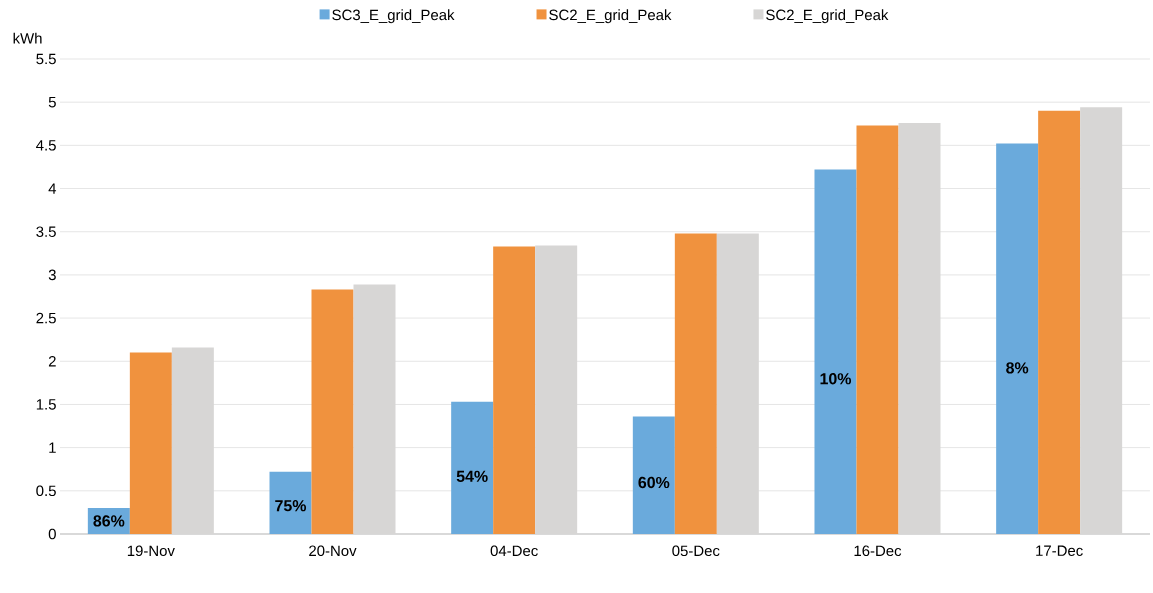 The width and height of the screenshot is (1153, 593). I want to click on y-tick-label: 3, so click(52, 275).